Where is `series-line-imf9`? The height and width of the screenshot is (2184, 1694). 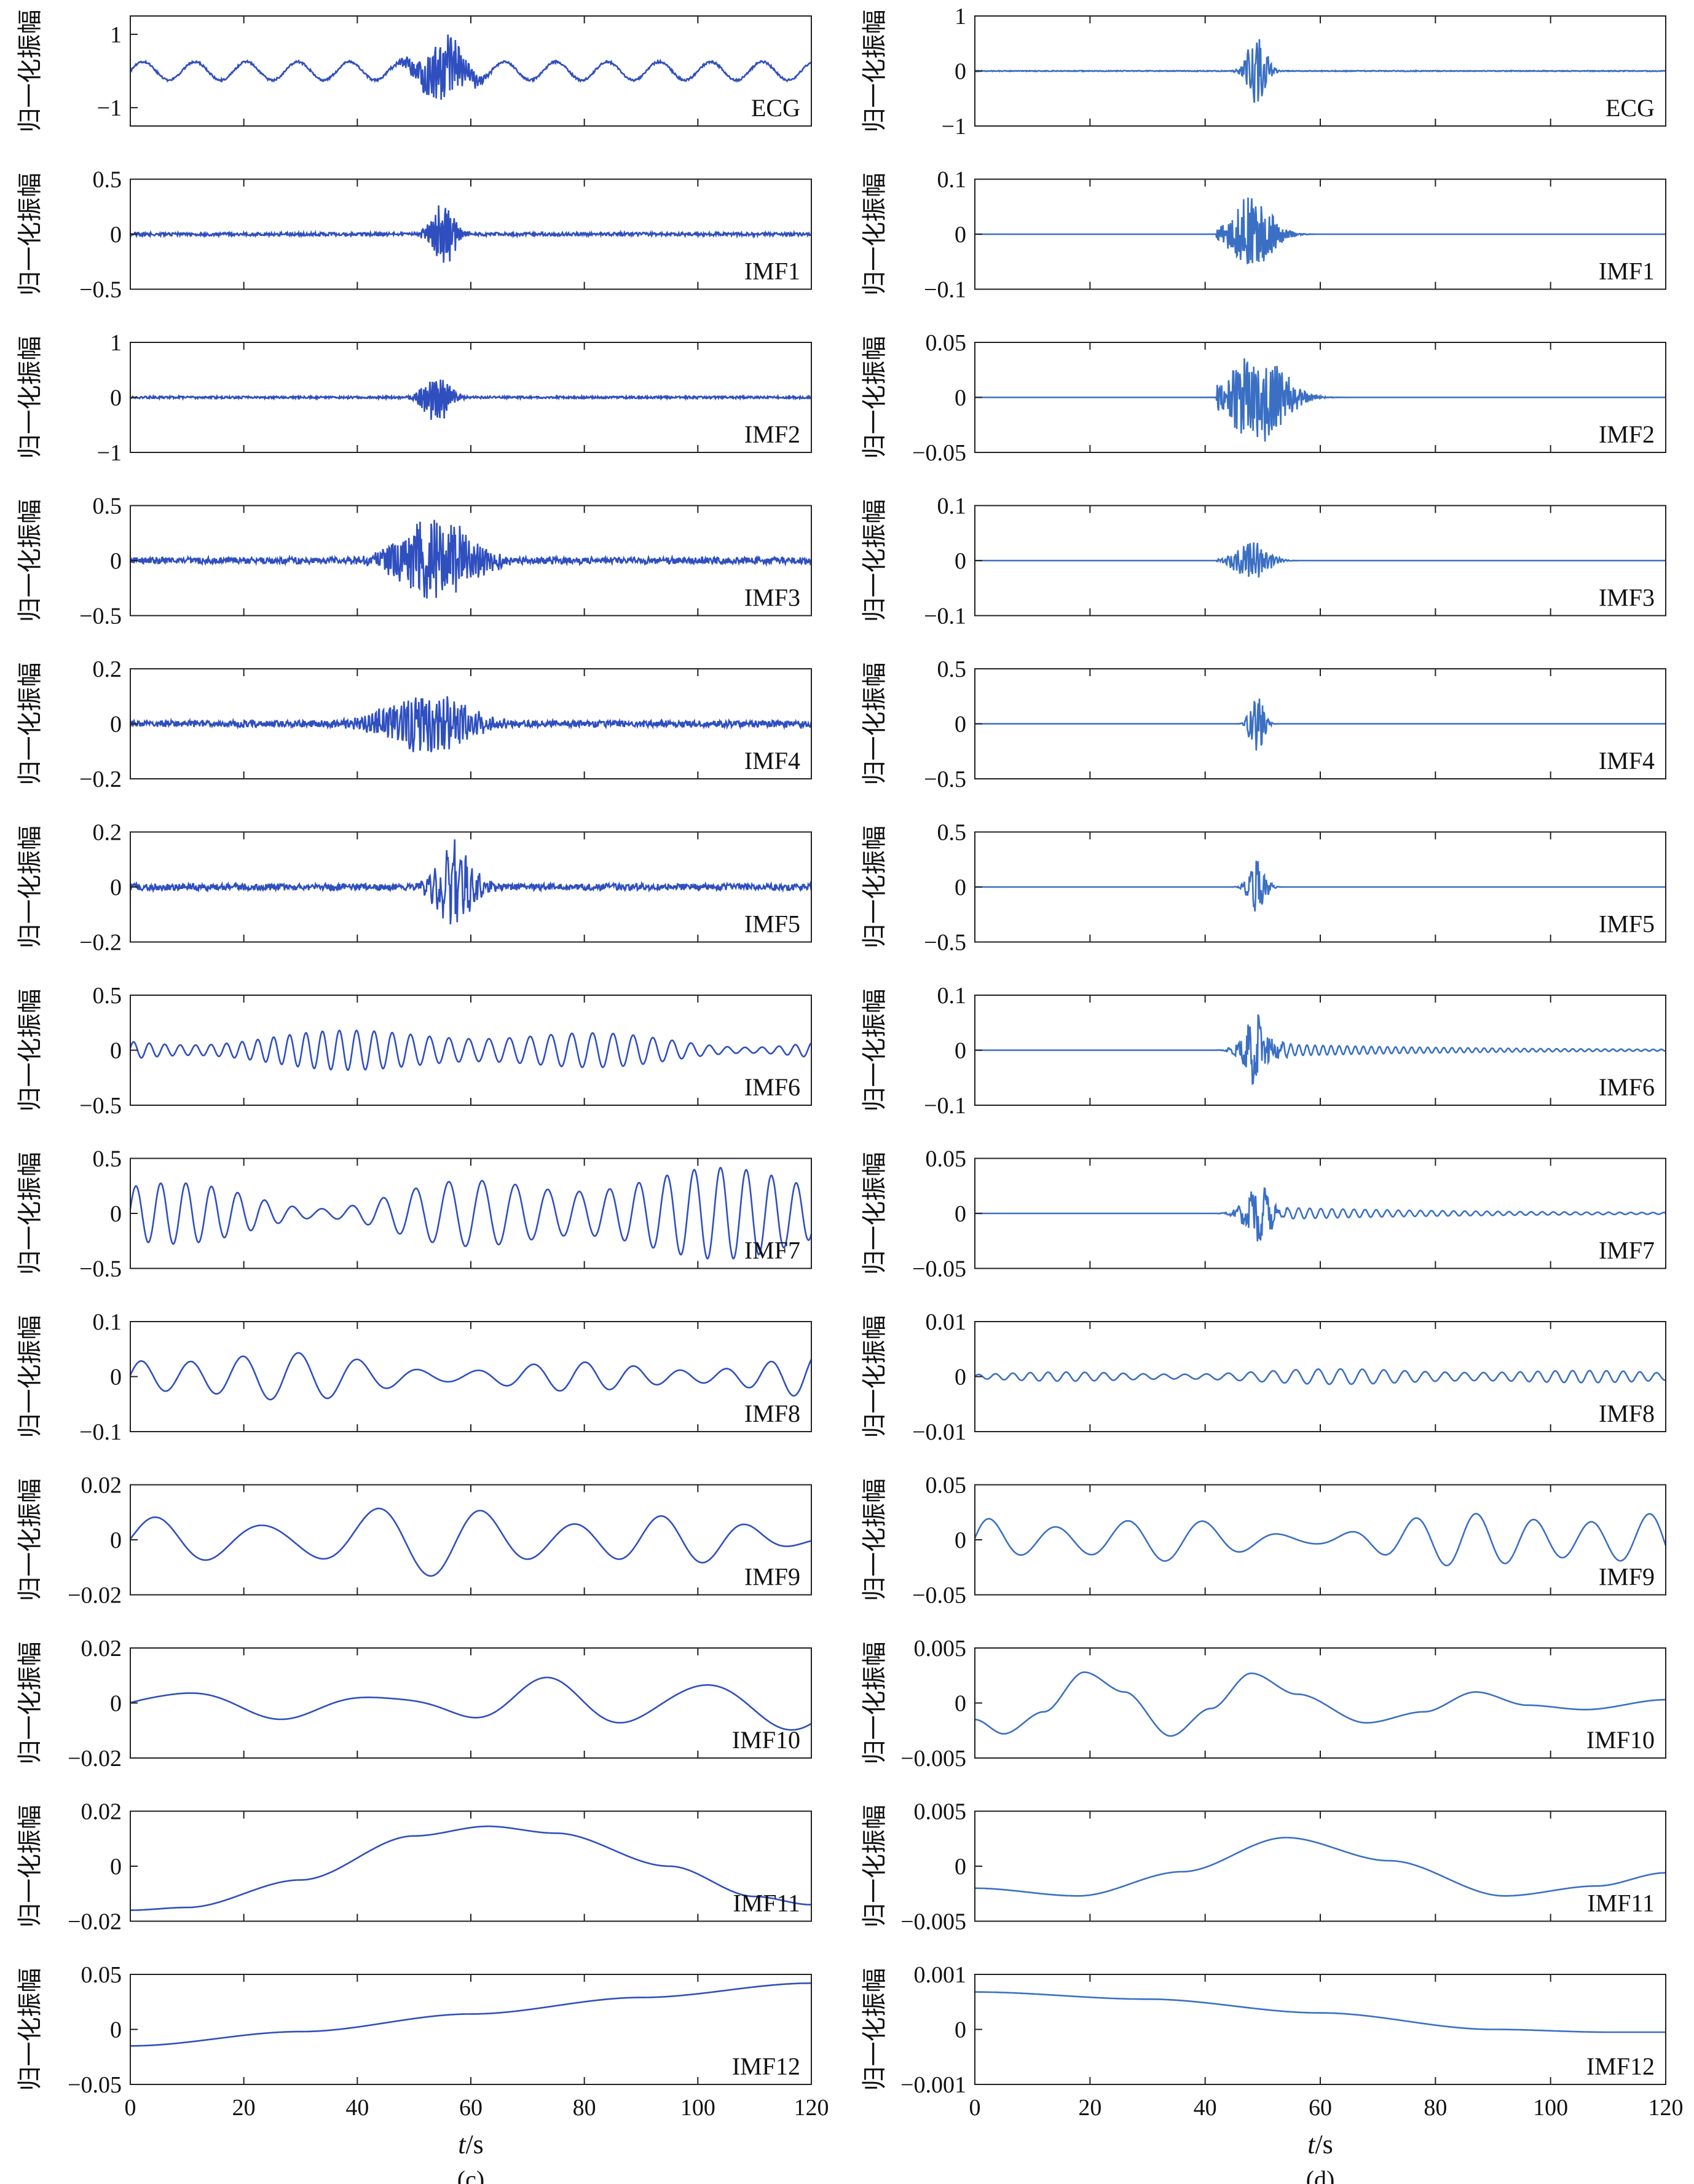 series-line-imf9 is located at coordinates (471, 1542).